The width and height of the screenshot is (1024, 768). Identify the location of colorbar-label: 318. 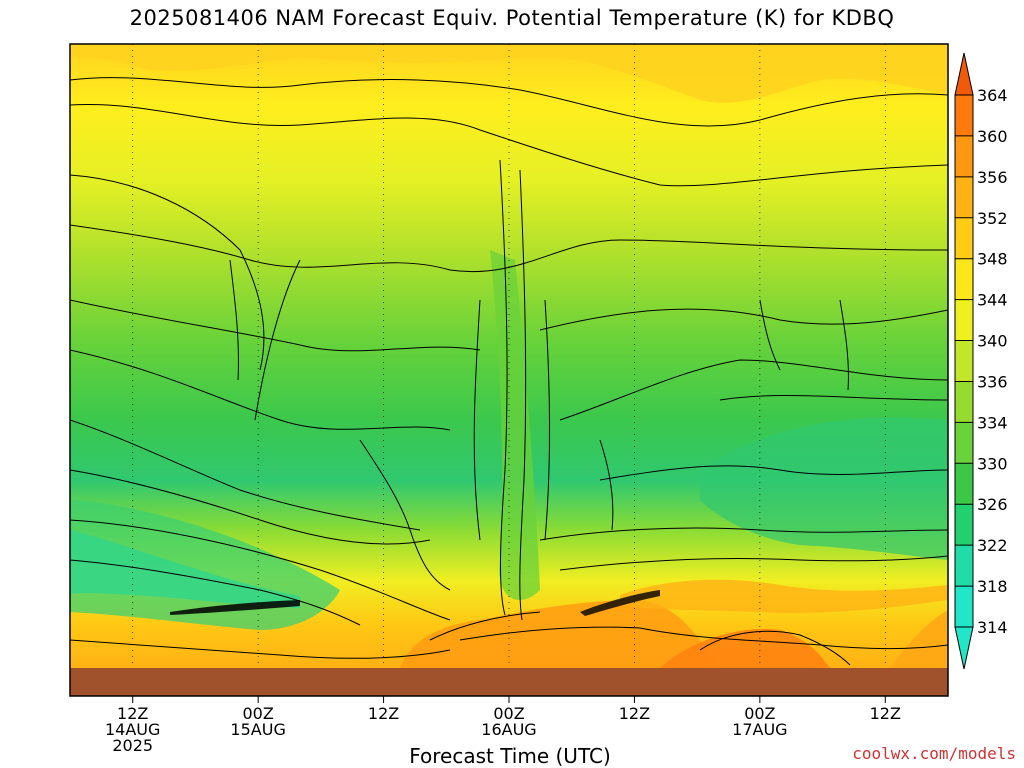
(992, 586).